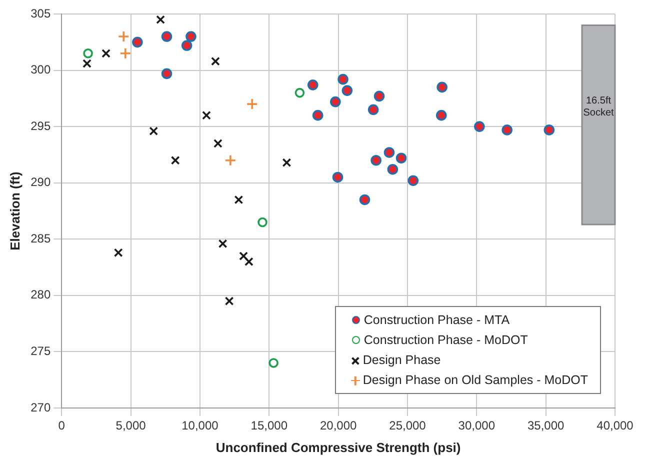  Describe the element at coordinates (40, 407) in the screenshot. I see `y-tick-label: 270` at that location.